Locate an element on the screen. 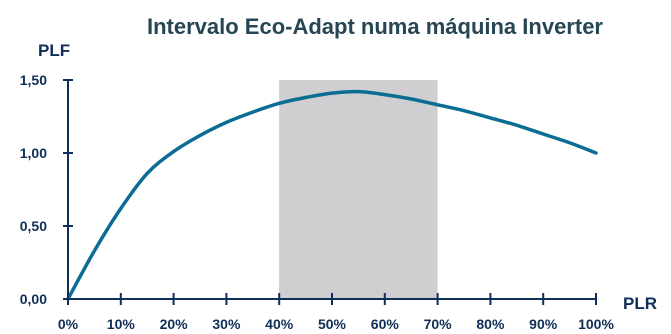 Image resolution: width=671 pixels, height=334 pixels. x-ticks is located at coordinates (332, 299).